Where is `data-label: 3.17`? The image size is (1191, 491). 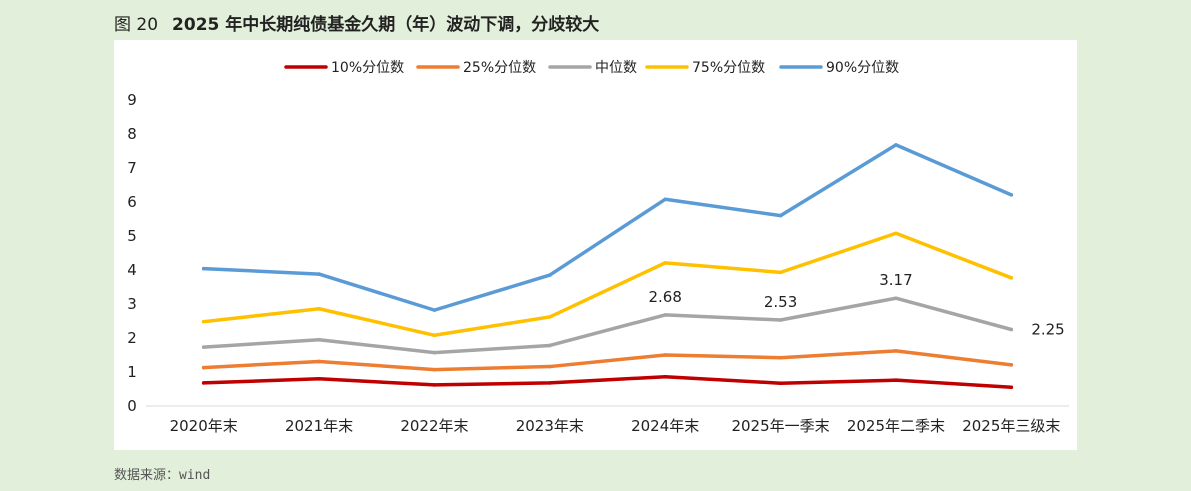 data-label: 3.17 is located at coordinates (895, 280).